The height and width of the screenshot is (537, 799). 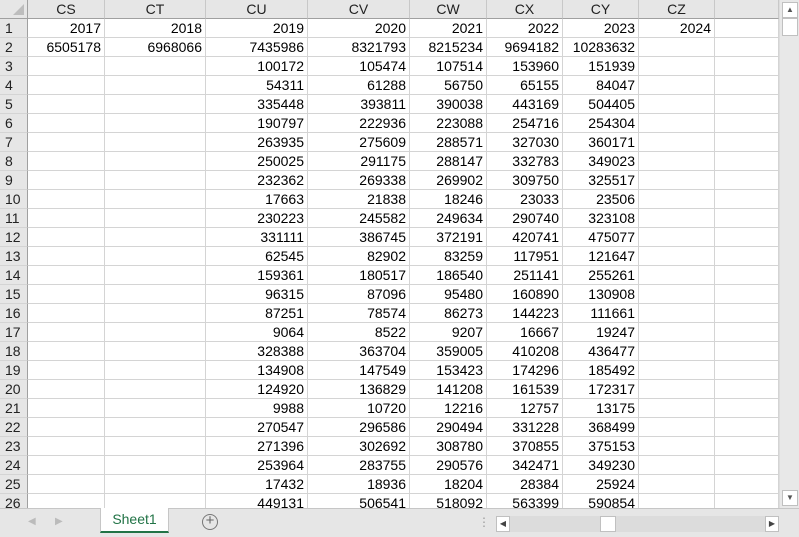 I want to click on cell: 23506, so click(x=601, y=199).